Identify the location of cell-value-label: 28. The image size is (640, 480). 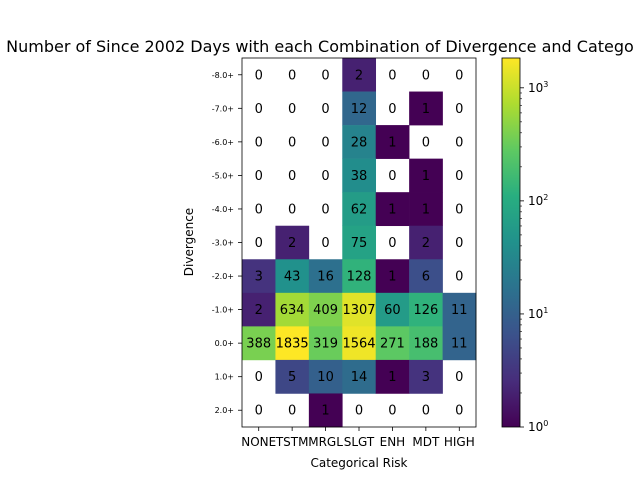
(359, 142).